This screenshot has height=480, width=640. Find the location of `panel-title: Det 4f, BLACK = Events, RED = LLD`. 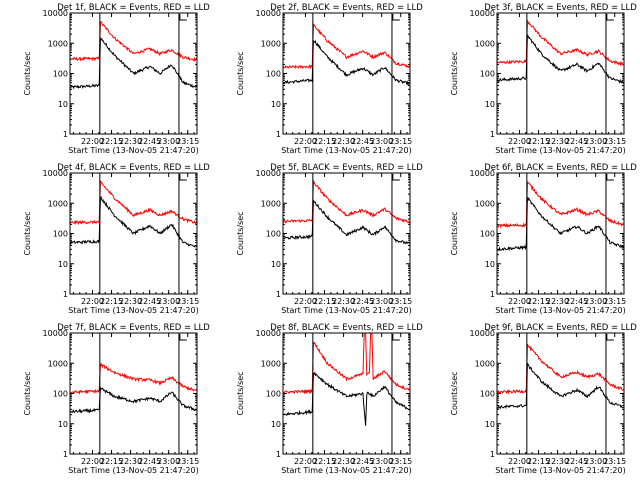

panel-title: Det 4f, BLACK = Events, RED = LLD is located at coordinates (133, 168).